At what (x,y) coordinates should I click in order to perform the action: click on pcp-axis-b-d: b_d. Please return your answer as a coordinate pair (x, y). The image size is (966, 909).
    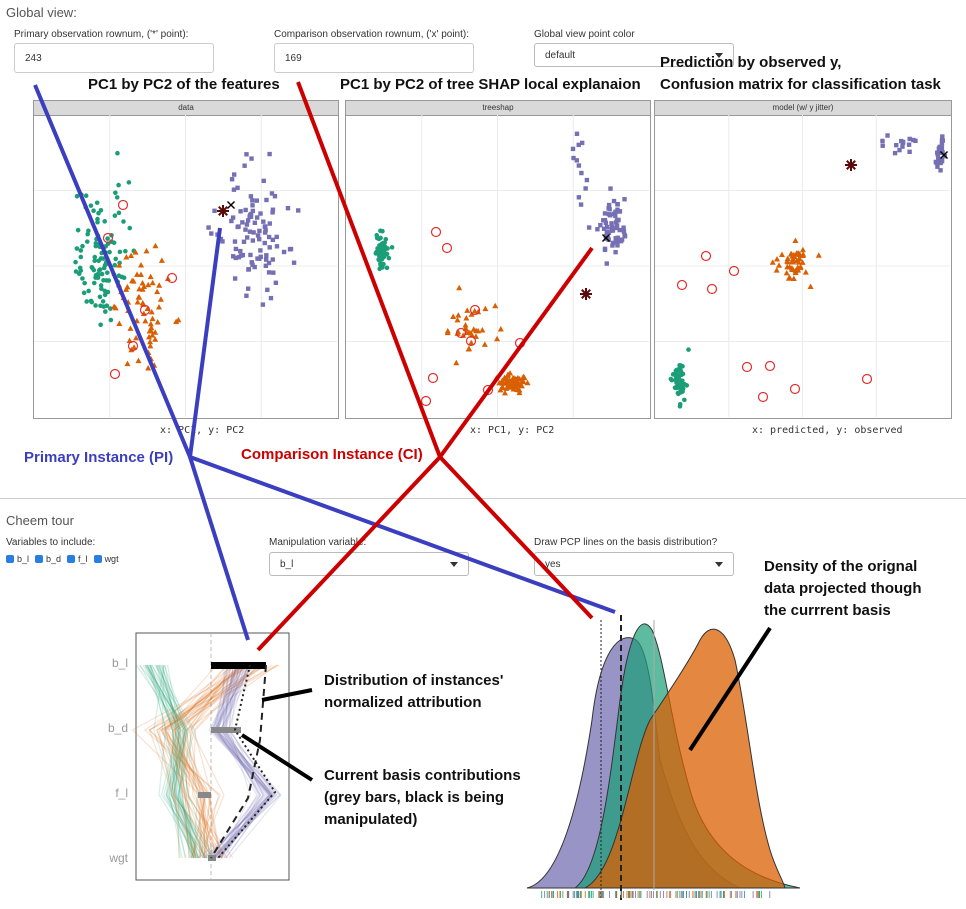
    Looking at the image, I should click on (118, 728).